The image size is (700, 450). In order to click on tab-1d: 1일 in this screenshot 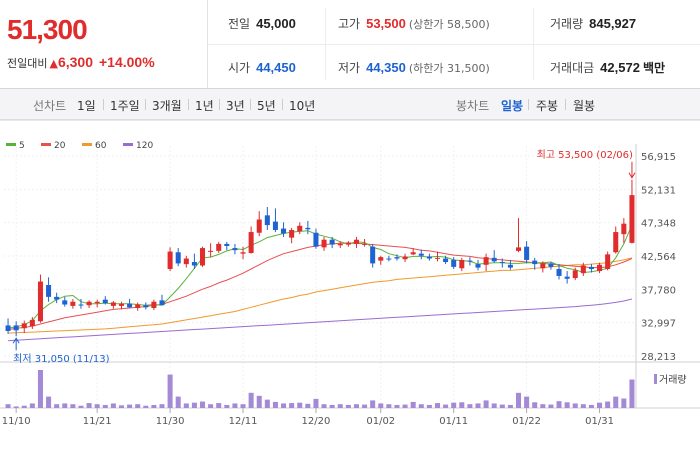, I will do `click(86, 106)`.